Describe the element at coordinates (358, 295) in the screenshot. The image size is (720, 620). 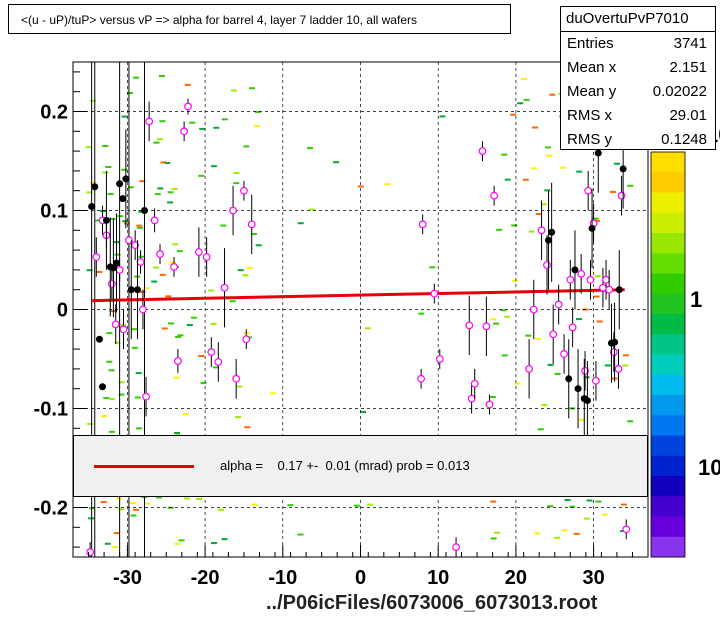
I see `fit-line` at that location.